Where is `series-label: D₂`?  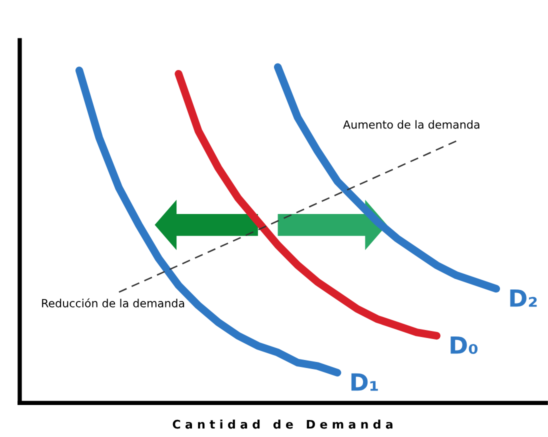
series-label: D₂ is located at coordinates (523, 298).